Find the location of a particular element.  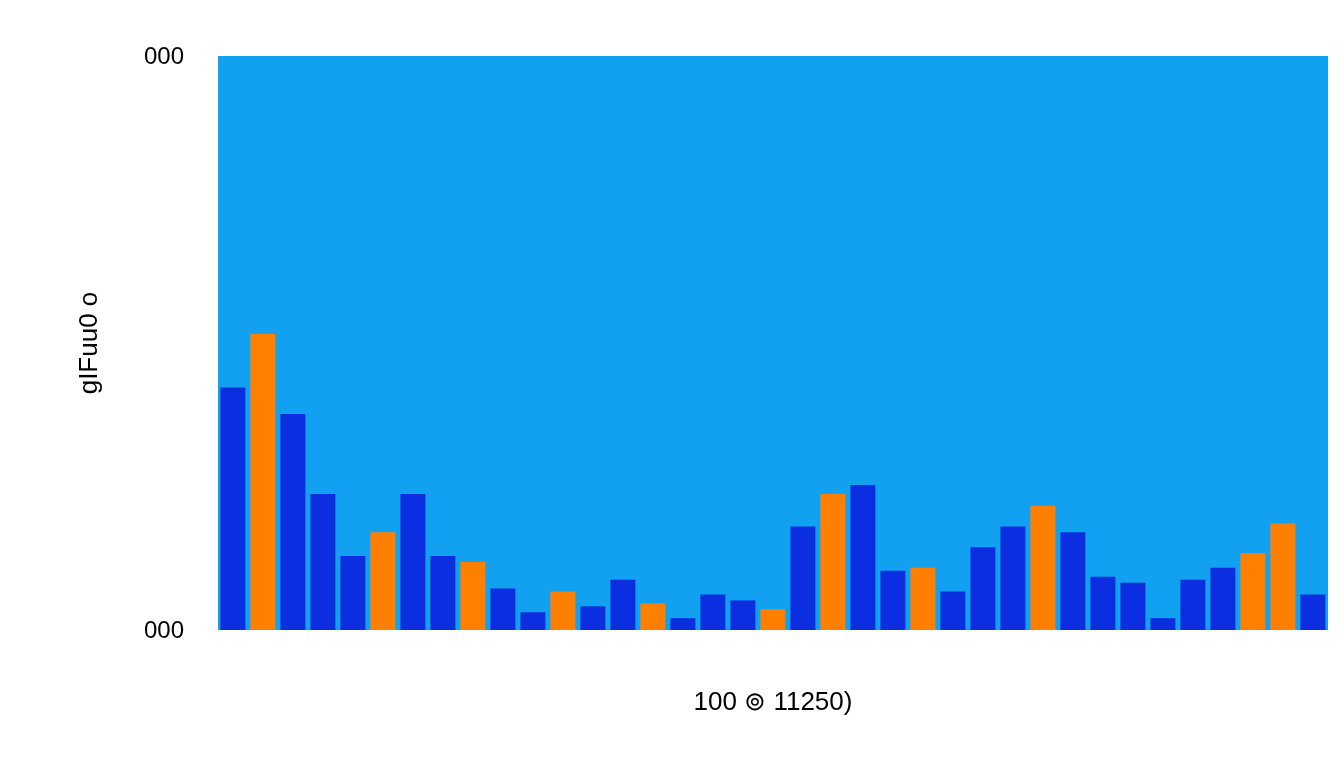

y-axis-title: gIFuu0 o is located at coordinates (88, 343).